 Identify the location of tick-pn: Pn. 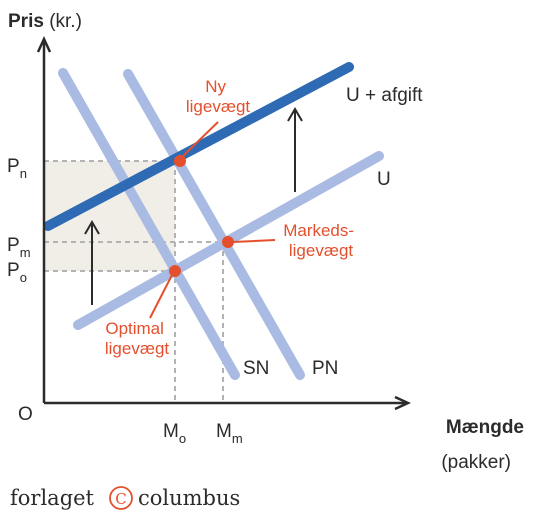
(17, 168).